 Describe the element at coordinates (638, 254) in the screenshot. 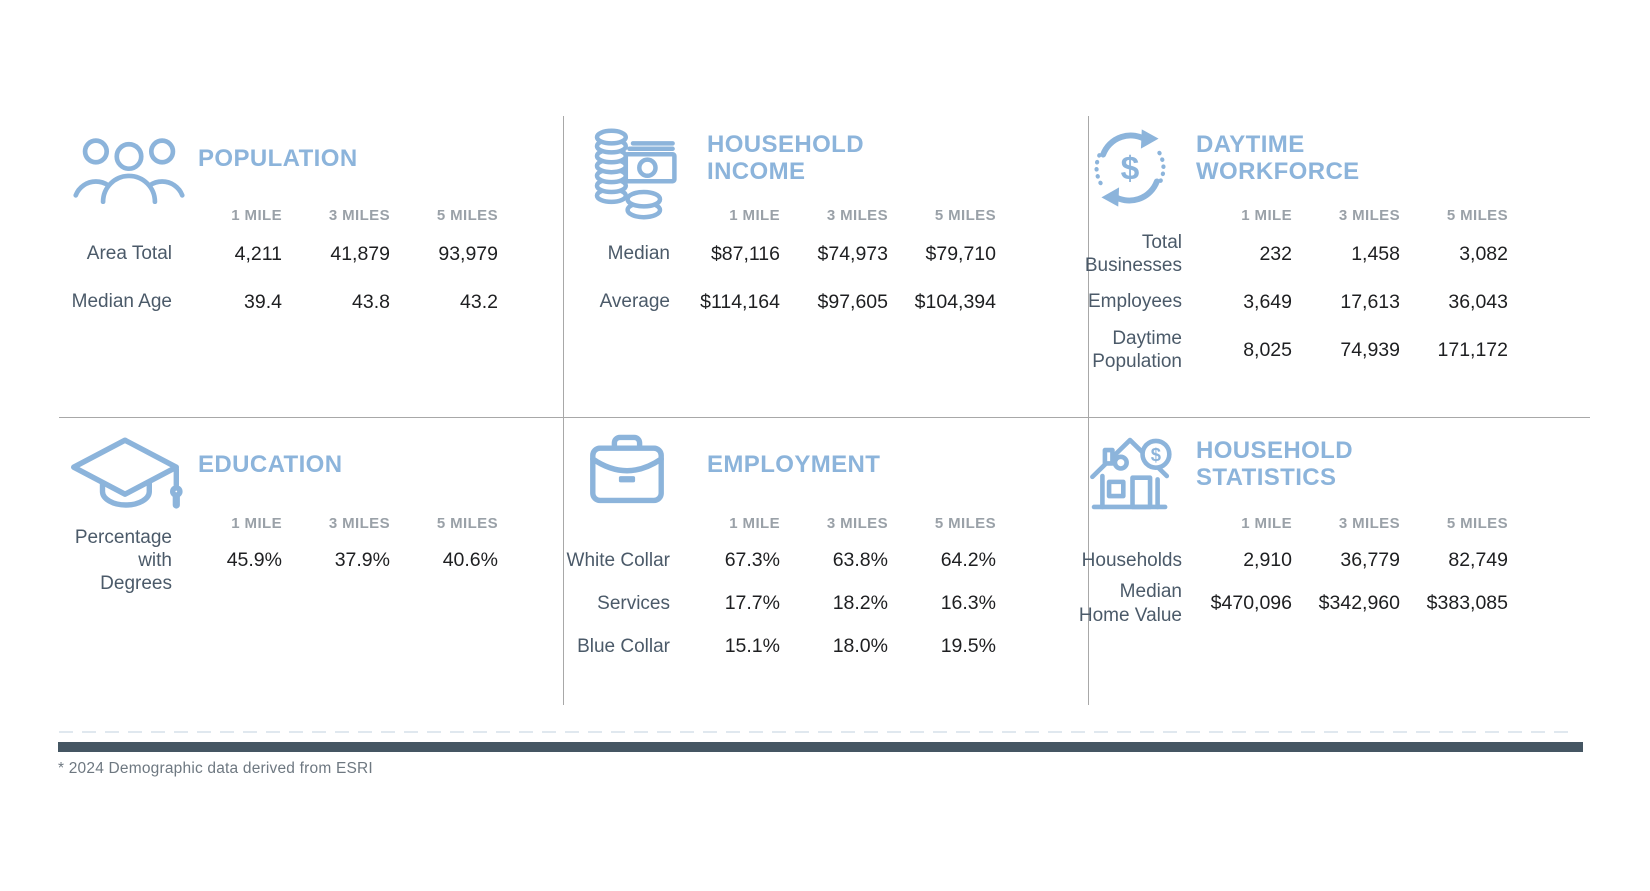

I see `row-label: Median` at that location.